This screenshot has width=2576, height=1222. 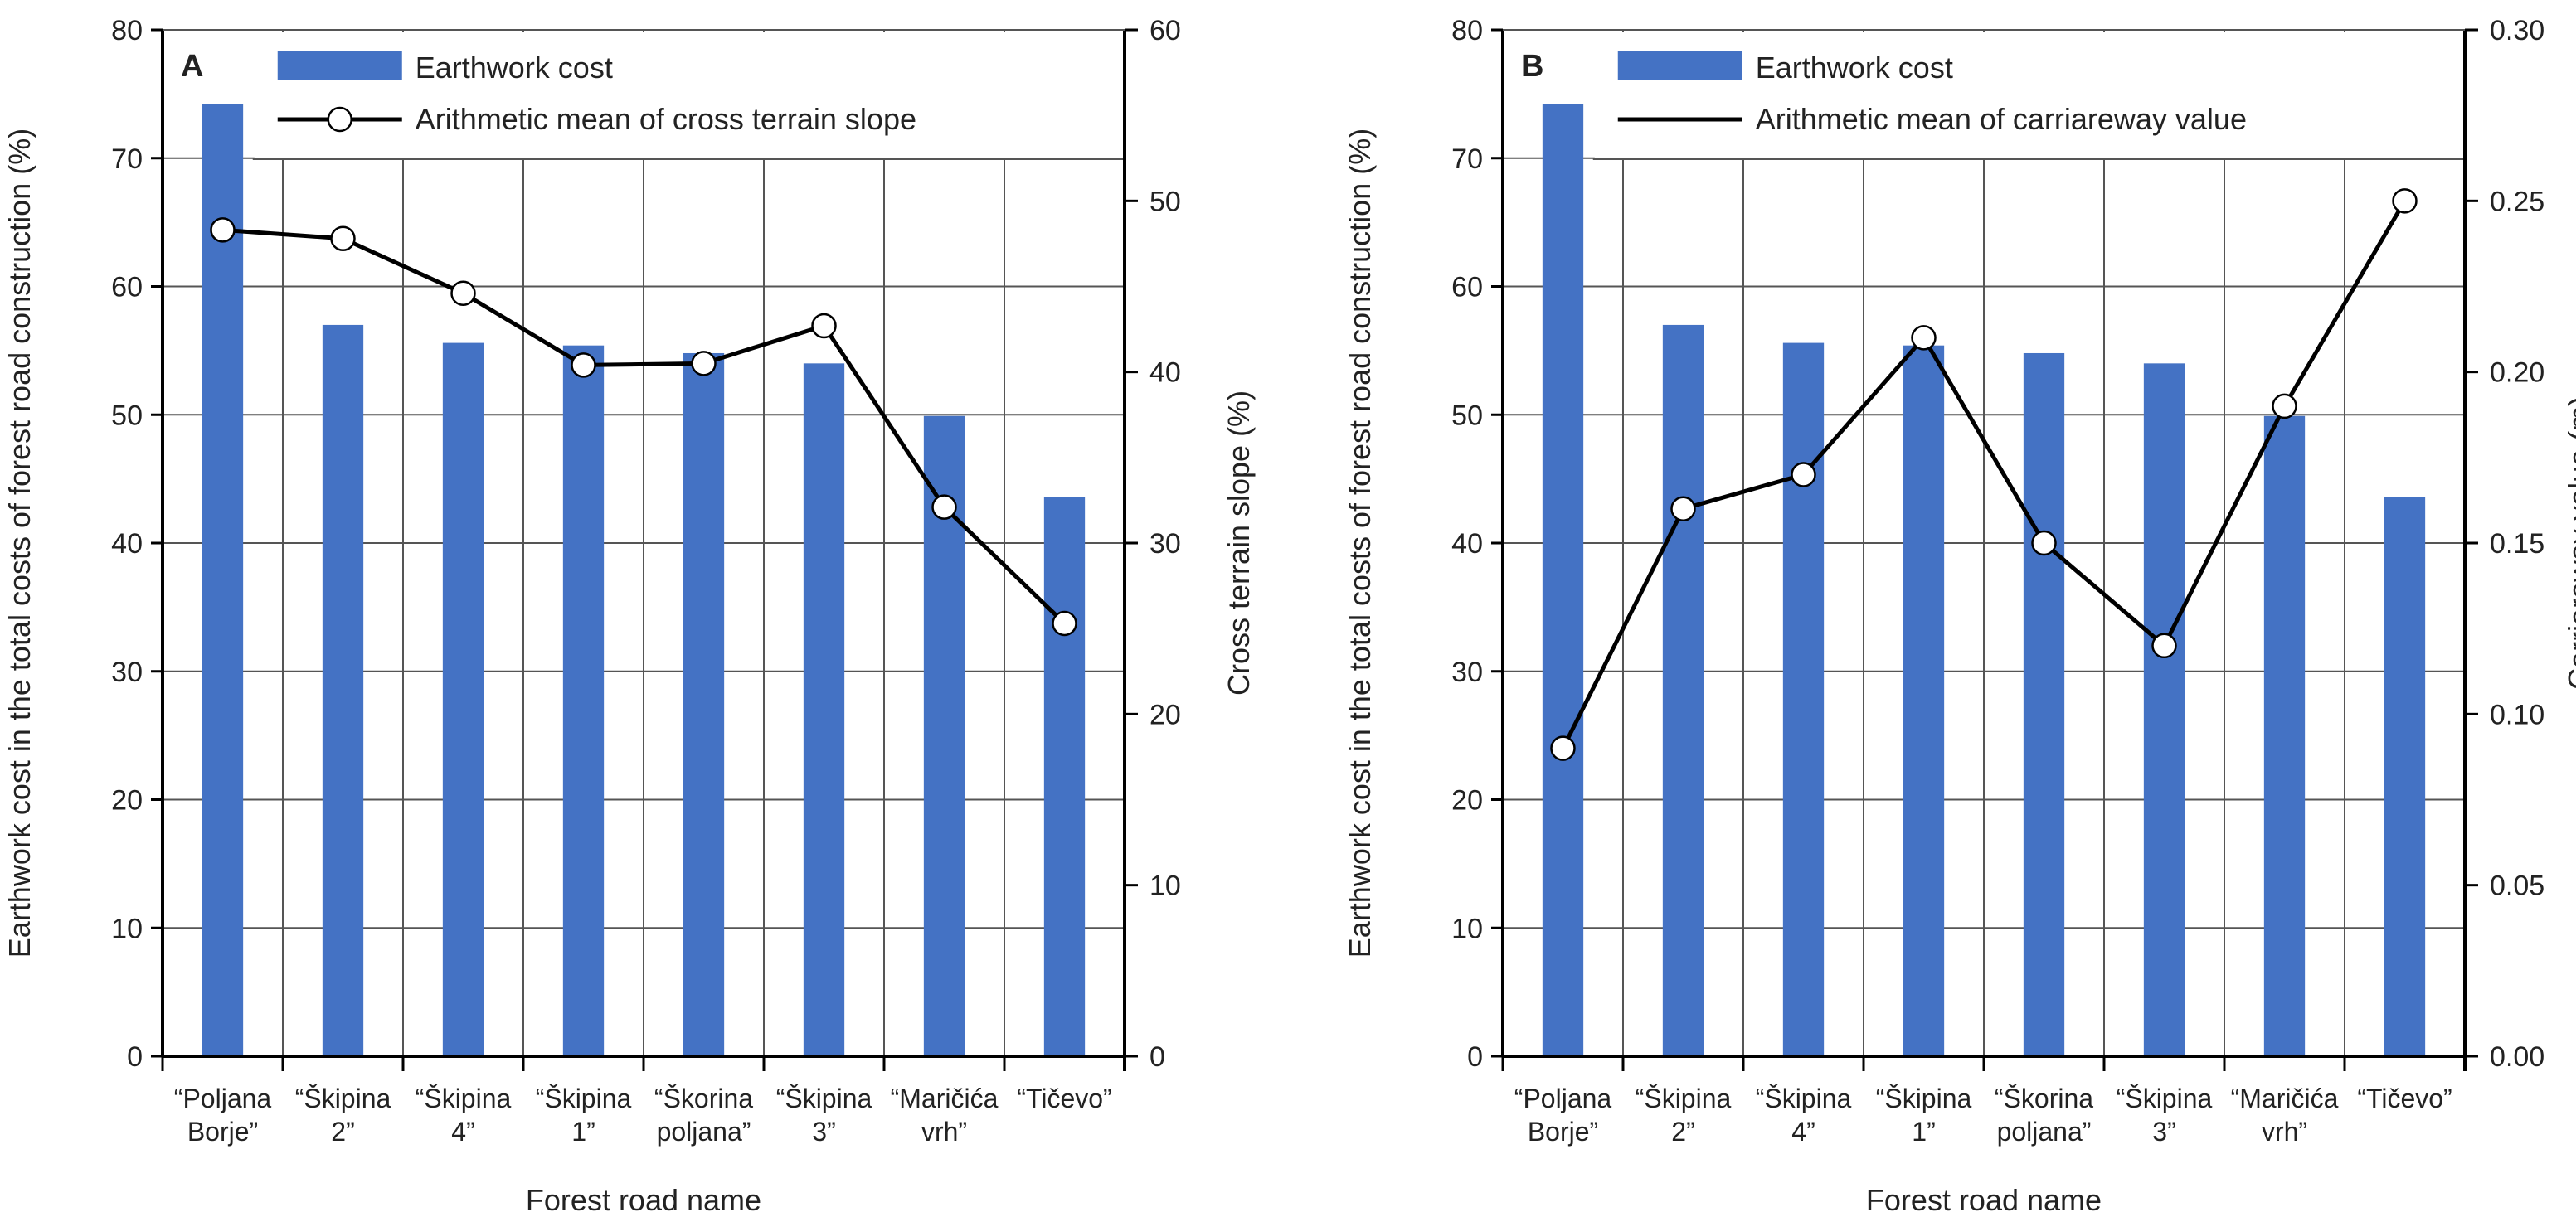 What do you see at coordinates (1532, 66) in the screenshot?
I see `panel-label: B` at bounding box center [1532, 66].